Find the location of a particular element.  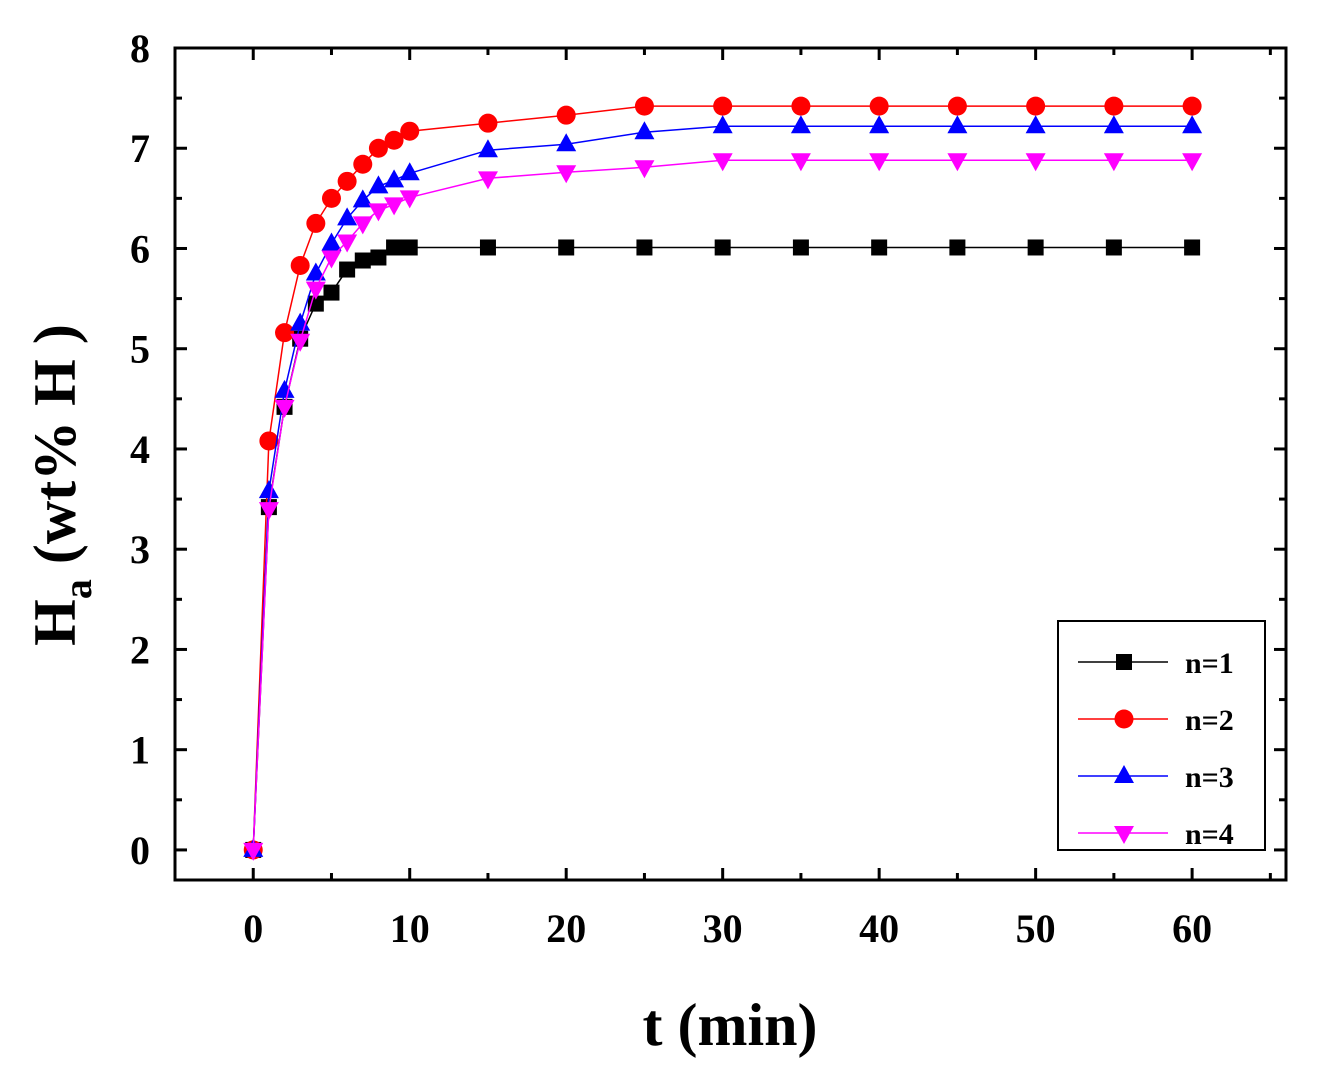

legend-label: n=3 is located at coordinates (1209, 777).